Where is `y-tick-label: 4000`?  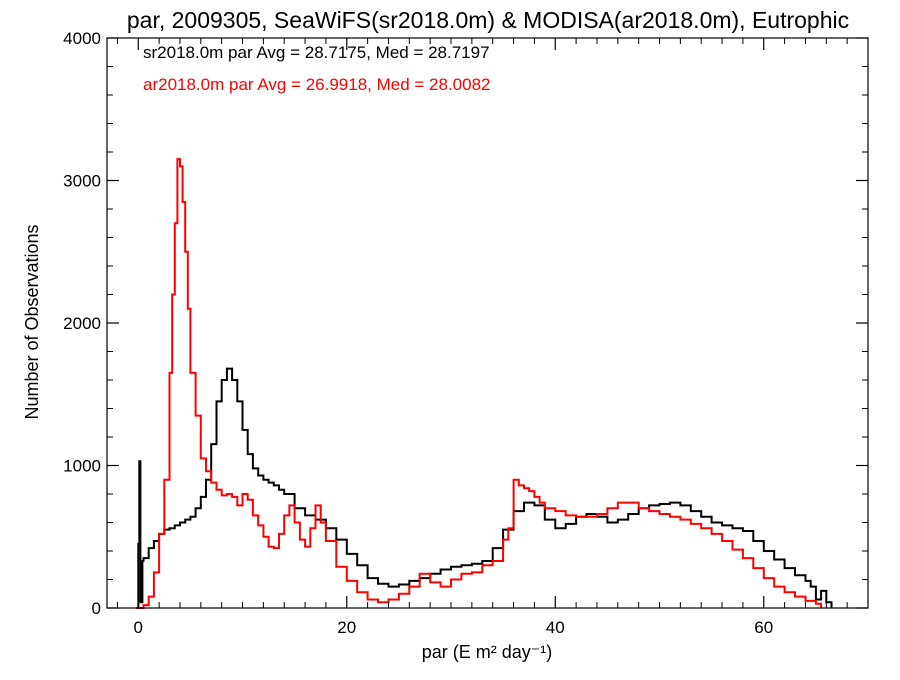
y-tick-label: 4000 is located at coordinates (82, 38).